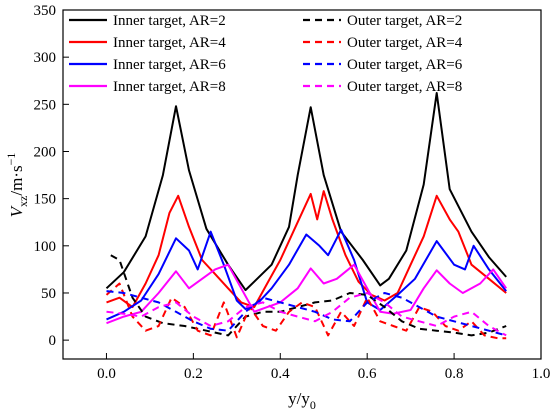 This screenshot has height=414, width=550. Describe the element at coordinates (280, 374) in the screenshot. I see `x-tick-label: 0.4` at that location.